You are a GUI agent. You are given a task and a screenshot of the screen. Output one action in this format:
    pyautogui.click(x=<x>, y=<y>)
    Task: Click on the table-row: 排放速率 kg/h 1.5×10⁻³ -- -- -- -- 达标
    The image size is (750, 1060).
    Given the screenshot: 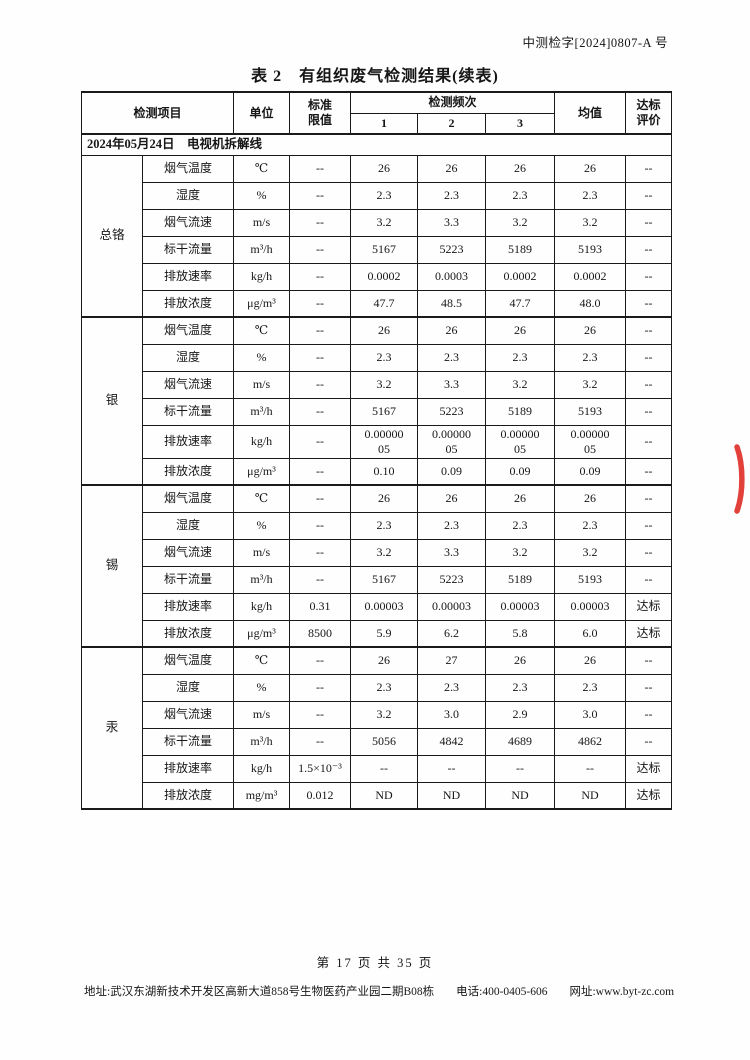 What is the action you would take?
    pyautogui.click(x=377, y=768)
    